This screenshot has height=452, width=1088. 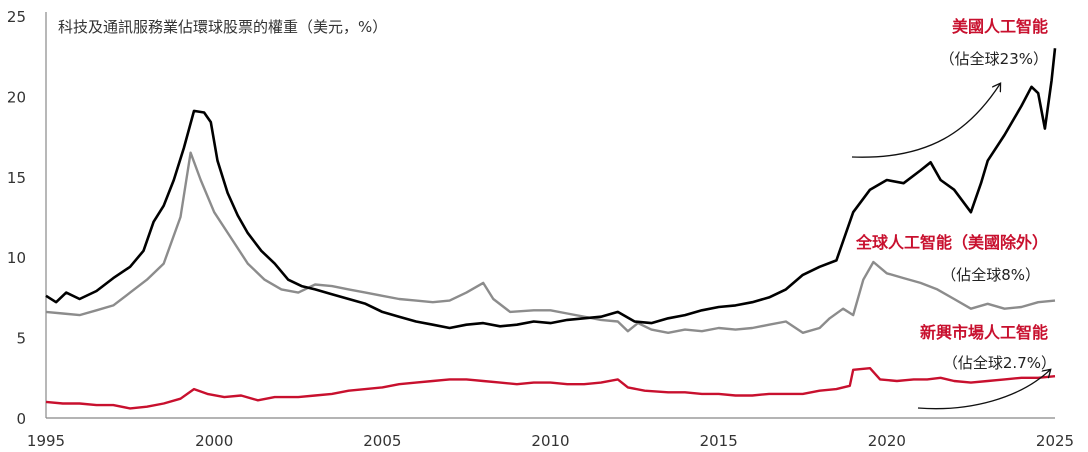 What do you see at coordinates (382, 441) in the screenshot?
I see `x-tick-label: 2005` at bounding box center [382, 441].